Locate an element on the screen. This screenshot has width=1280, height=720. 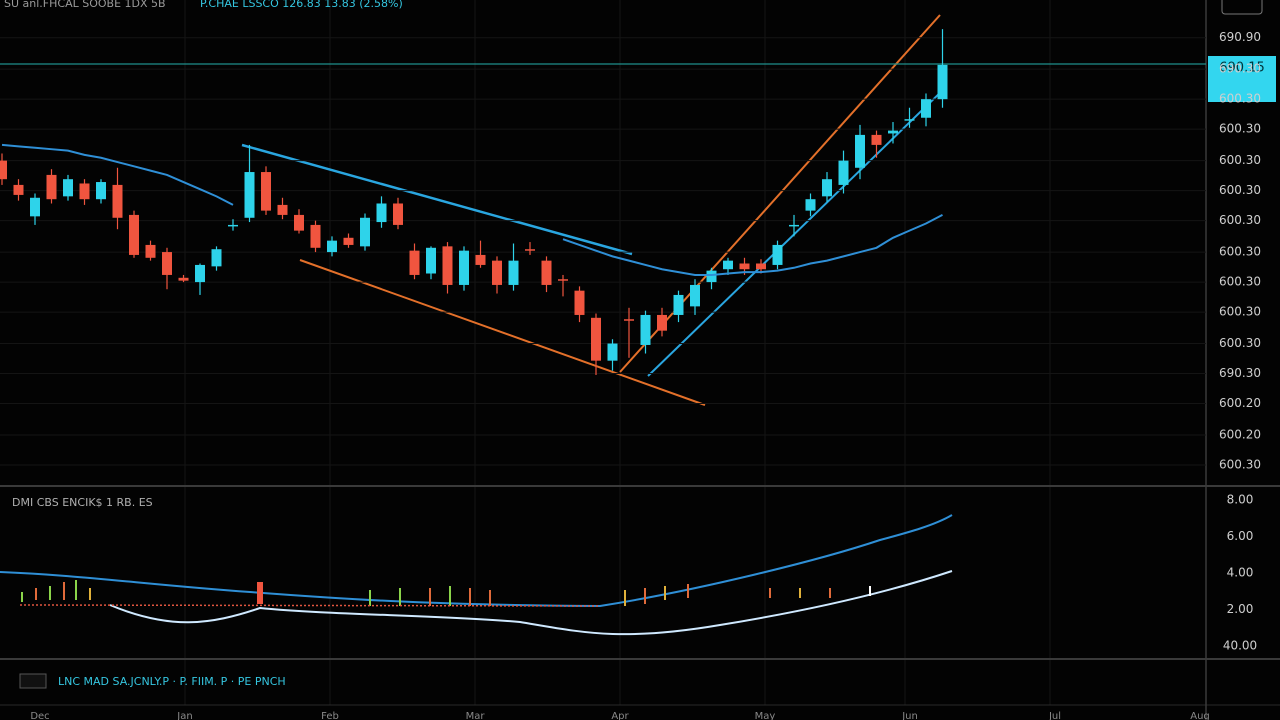
x-axis-label: Jan is located at coordinates (184, 715).